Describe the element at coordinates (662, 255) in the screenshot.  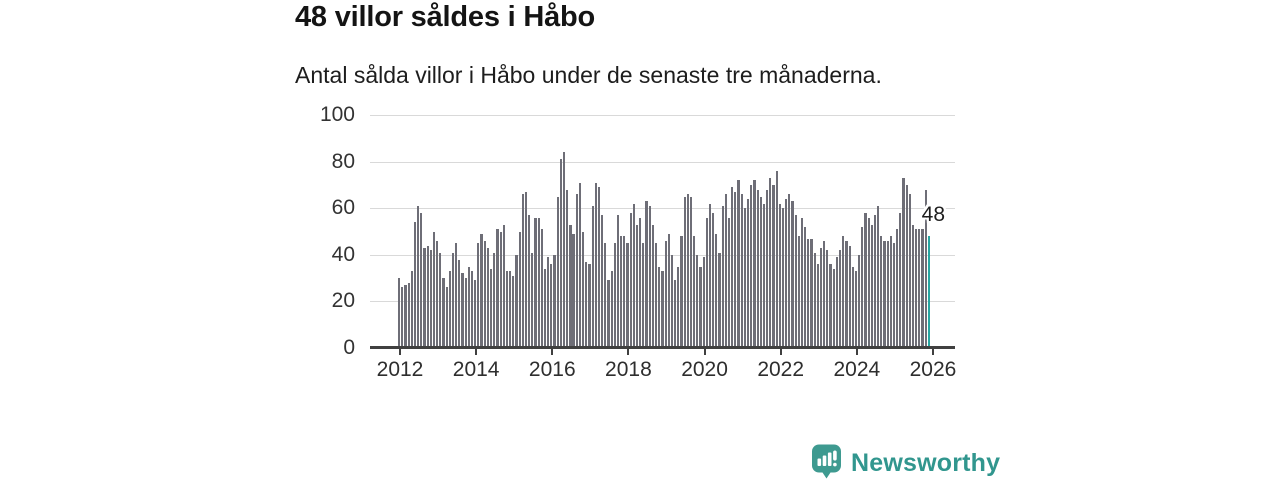
I see `gridline` at that location.